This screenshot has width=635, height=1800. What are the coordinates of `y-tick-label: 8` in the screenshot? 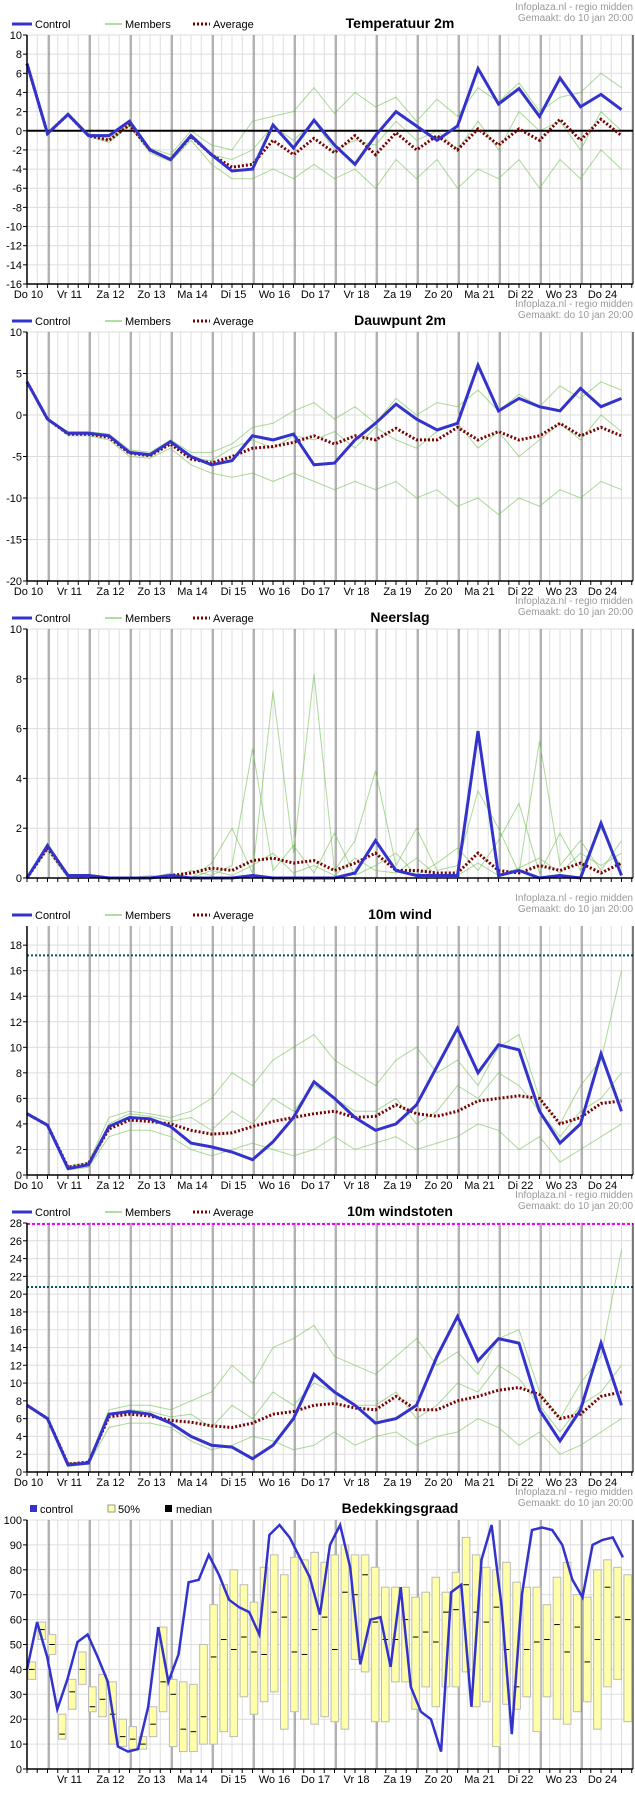 It's located at (19, 1074).